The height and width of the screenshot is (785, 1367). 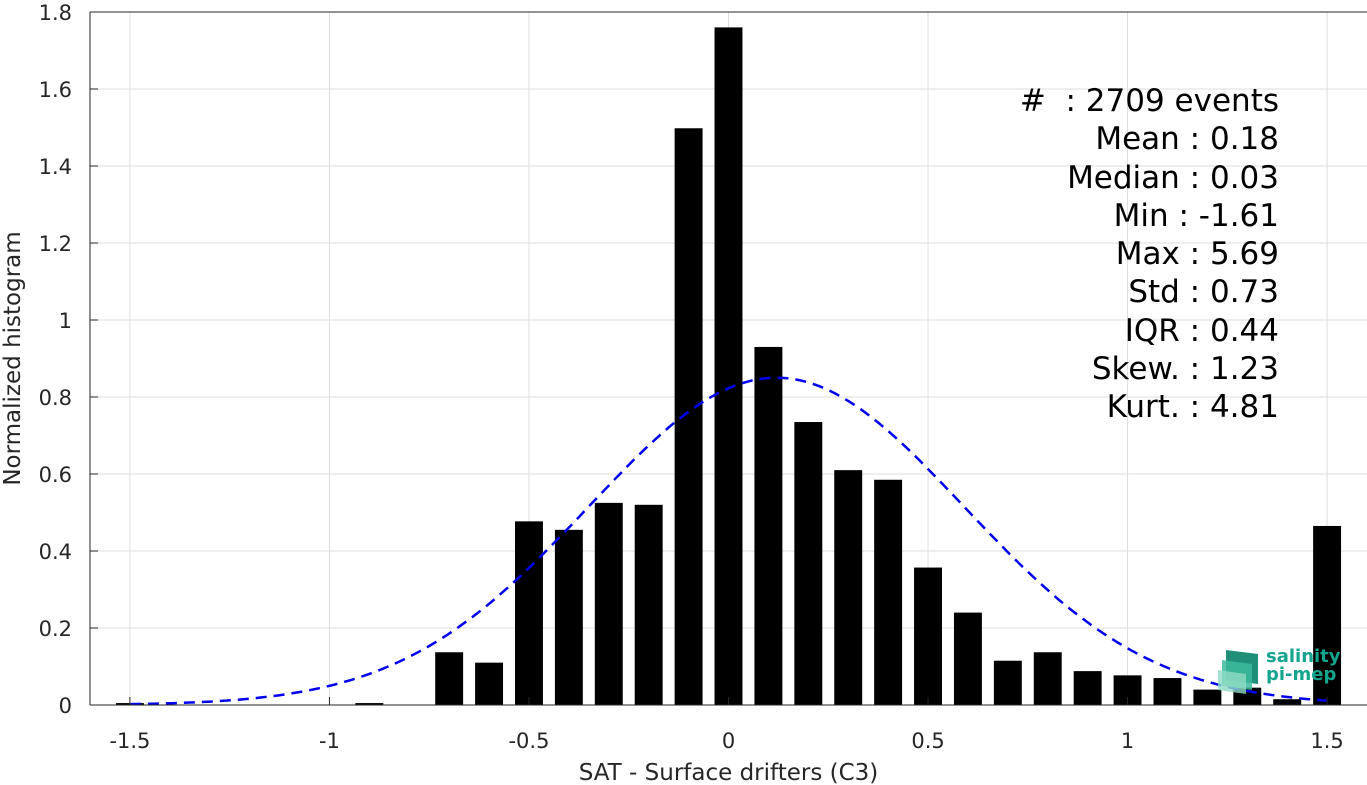 I want to click on y-ticks: 0 0.2 0.4 0.6 0.8 1 1.2 1.4 1.6 1.8, so click(x=68, y=359).